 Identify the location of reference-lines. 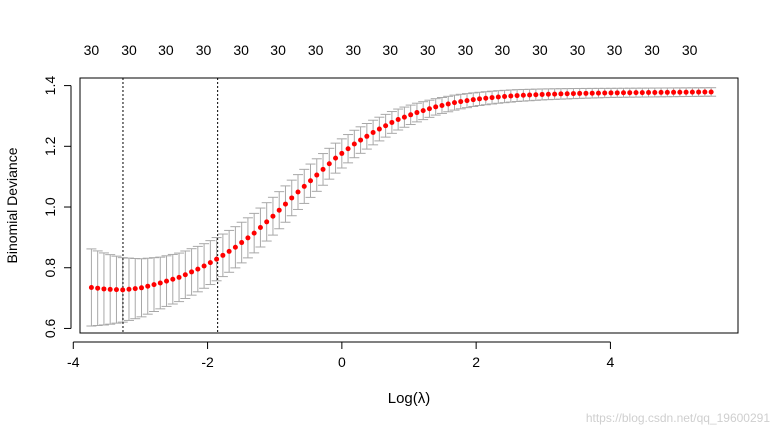
(170, 205).